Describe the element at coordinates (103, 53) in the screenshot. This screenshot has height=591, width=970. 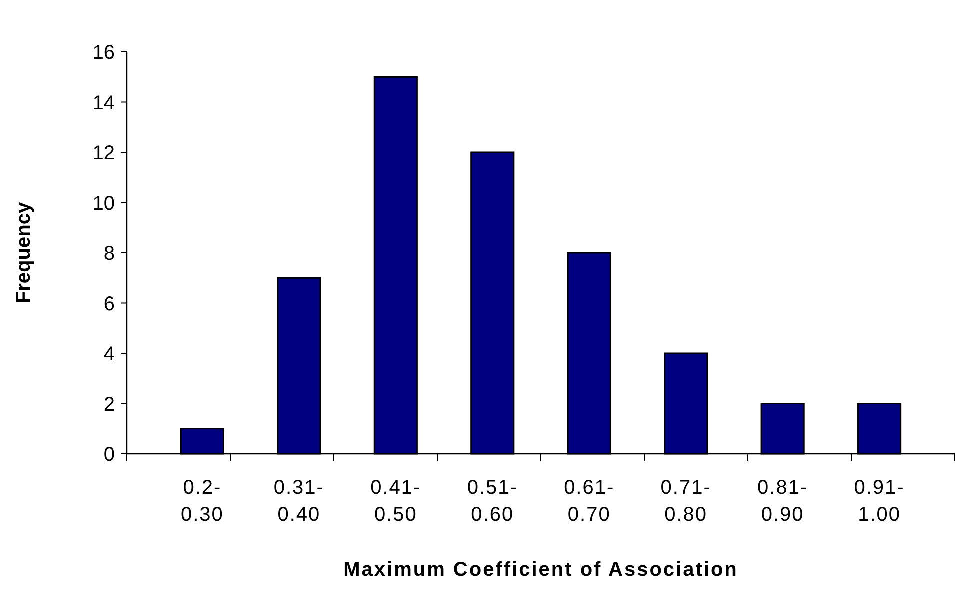
I see `y-tick-label: 16` at that location.